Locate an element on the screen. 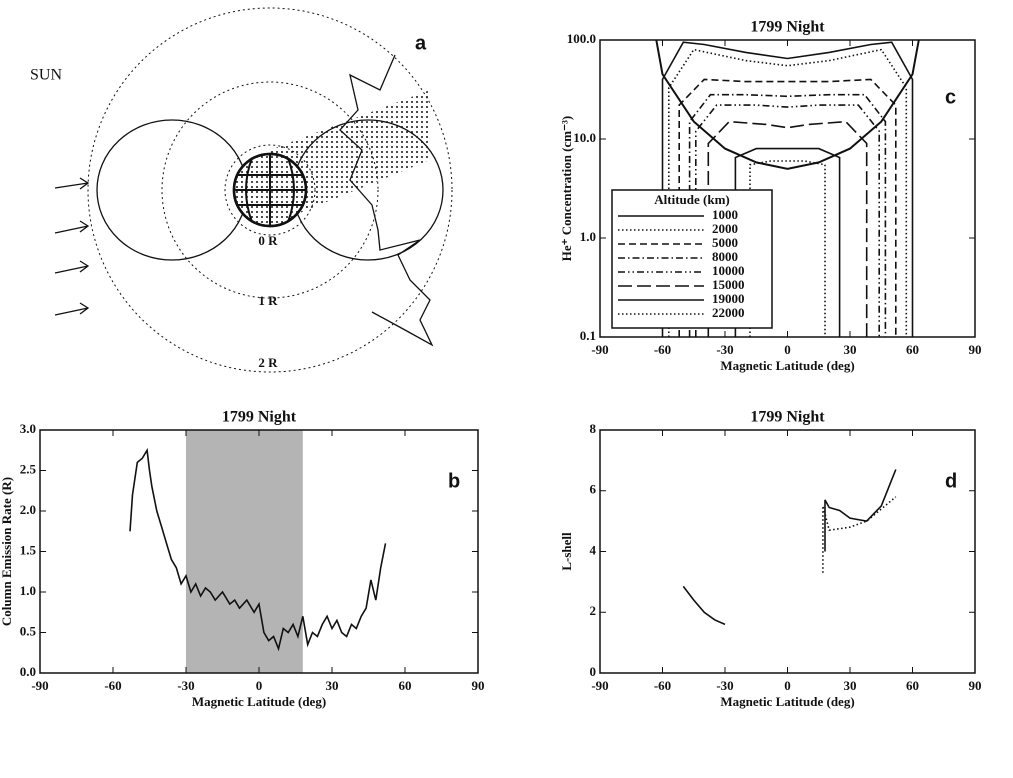 This screenshot has width=1013, height=778. legend-label: 10000 is located at coordinates (728, 270).